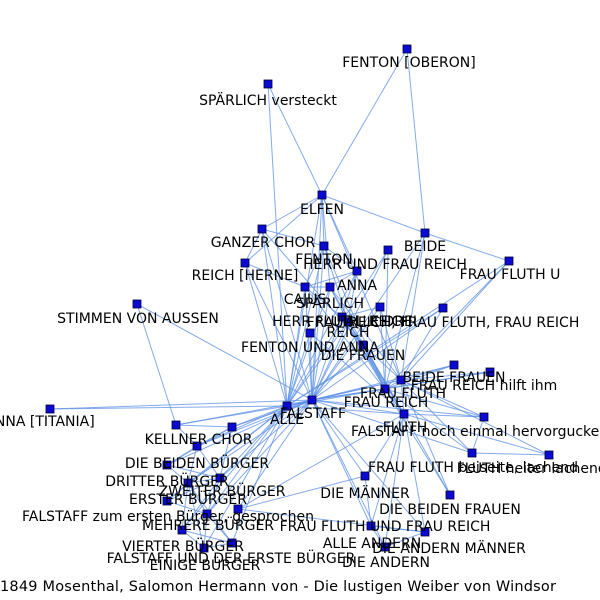 This screenshot has height=600, width=600. Describe the element at coordinates (330, 287) in the screenshot. I see `node-sparlich` at that location.